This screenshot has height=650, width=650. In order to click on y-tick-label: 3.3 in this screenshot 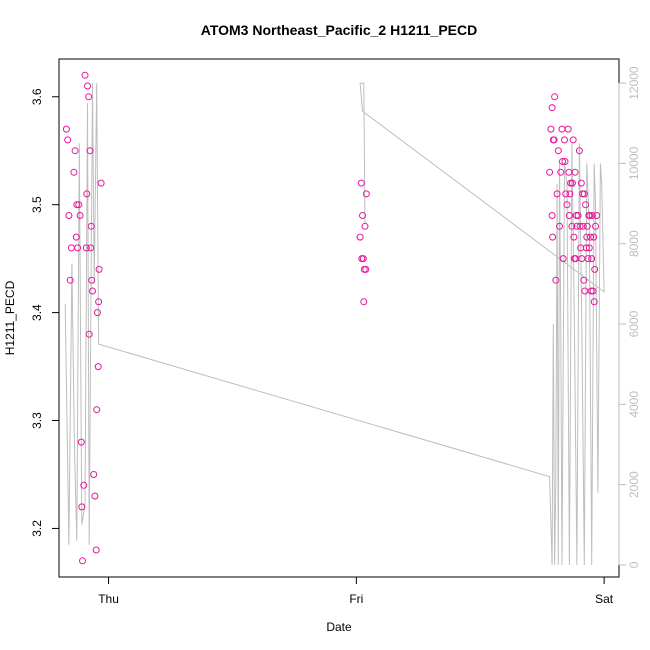, I will do `click(37, 420)`.